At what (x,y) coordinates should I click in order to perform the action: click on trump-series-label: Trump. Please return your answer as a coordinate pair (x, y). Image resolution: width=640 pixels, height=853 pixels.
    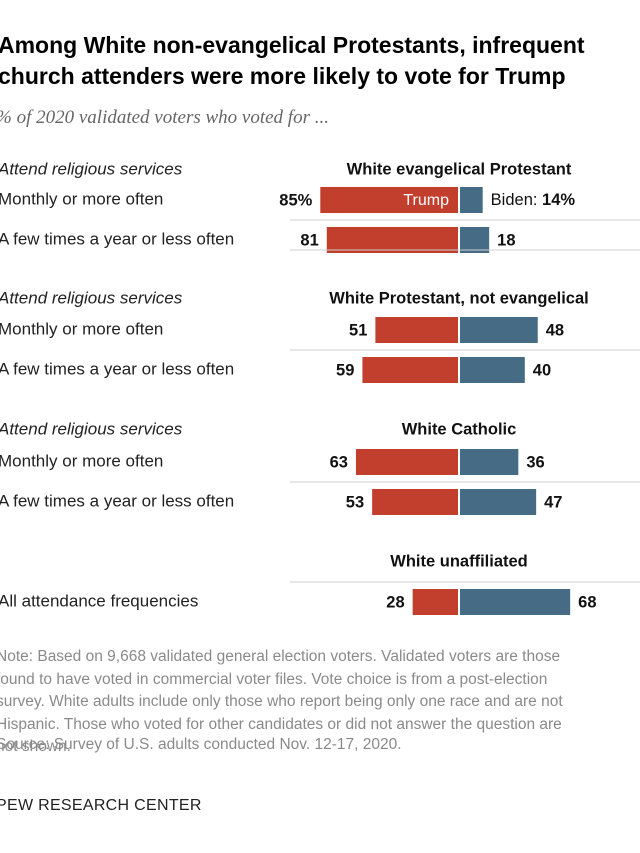
    Looking at the image, I should click on (426, 200).